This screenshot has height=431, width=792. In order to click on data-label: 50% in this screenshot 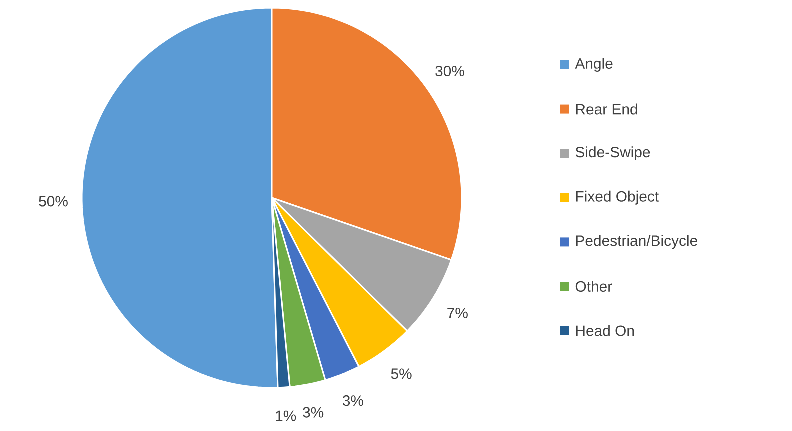, I will do `click(53, 201)`.